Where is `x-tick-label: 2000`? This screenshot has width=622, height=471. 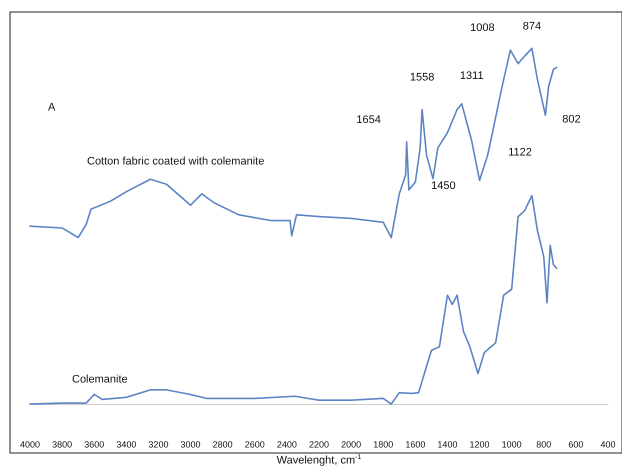 x-tick-label: 2000 is located at coordinates (351, 445).